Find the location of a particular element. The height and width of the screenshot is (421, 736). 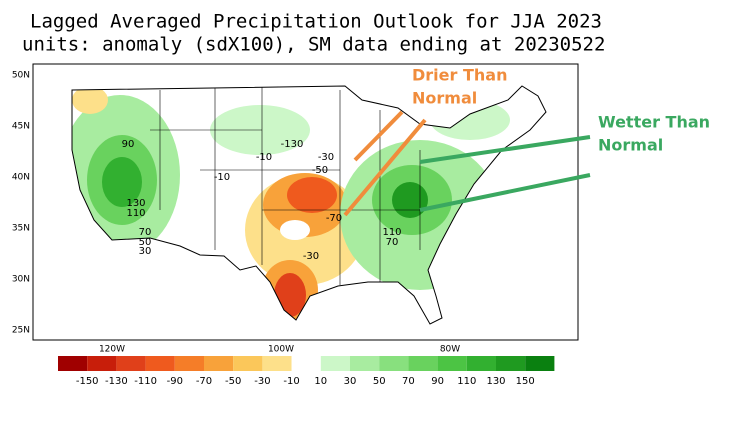

contour-label: 90 is located at coordinates (128, 144).